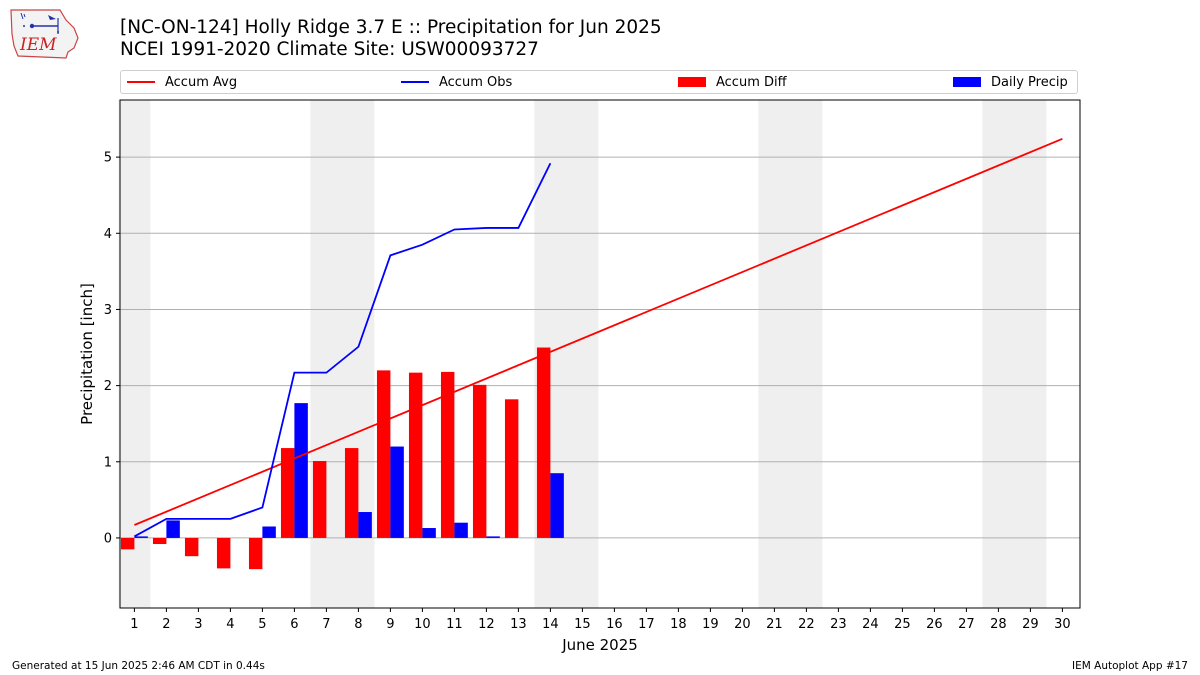 This screenshot has height=675, width=1200. I want to click on y-tick-label: 0, so click(108, 538).